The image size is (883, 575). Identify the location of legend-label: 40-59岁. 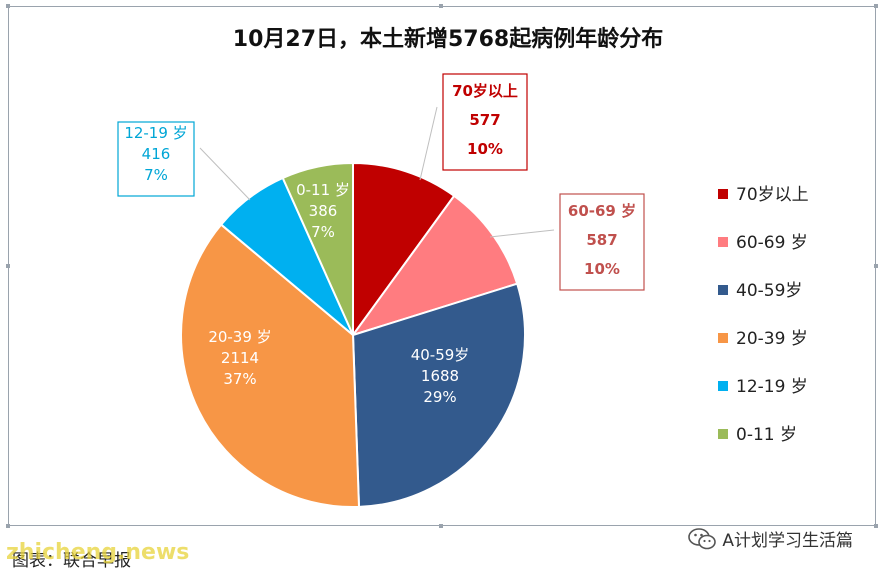
(769, 291).